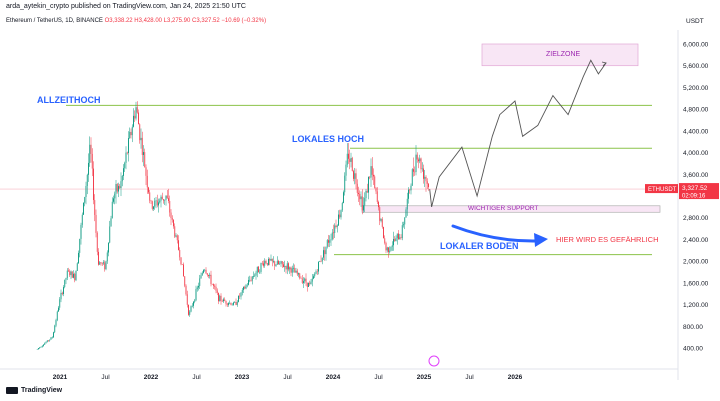 The height and width of the screenshot is (401, 720). I want to click on price-tag-symbol: ETHUSDT, so click(662, 190).